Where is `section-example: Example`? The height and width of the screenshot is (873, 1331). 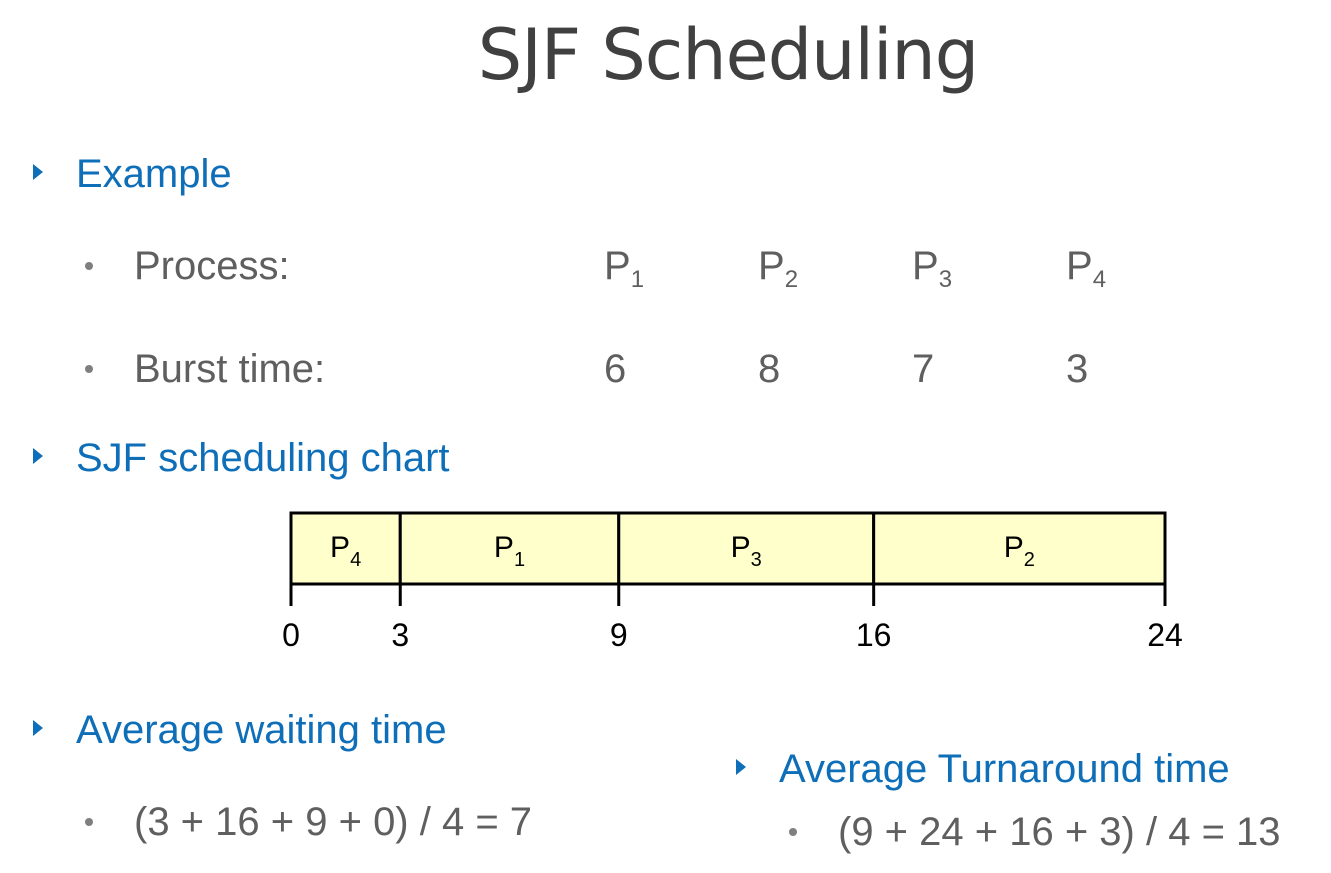 section-example: Example is located at coordinates (132, 174).